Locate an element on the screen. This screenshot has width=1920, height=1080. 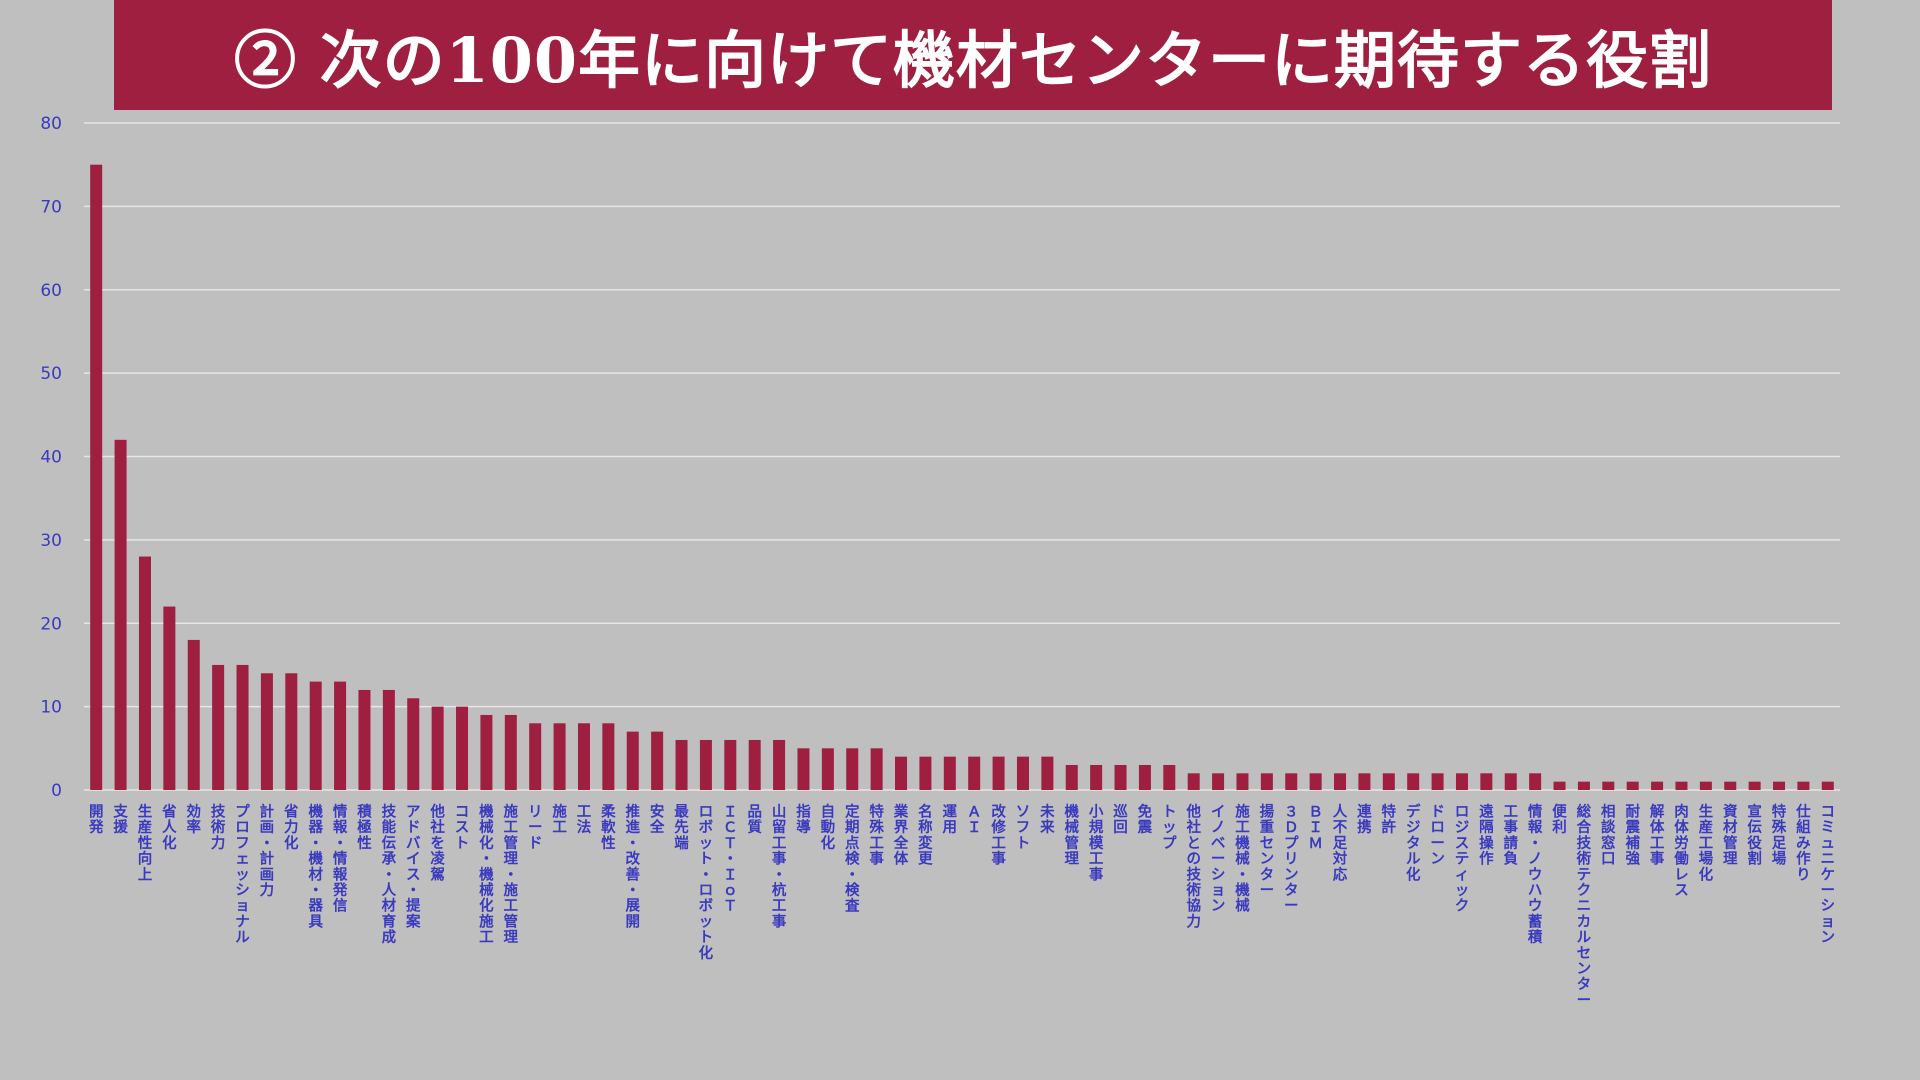
category-label: ＡＩ is located at coordinates (974, 821).